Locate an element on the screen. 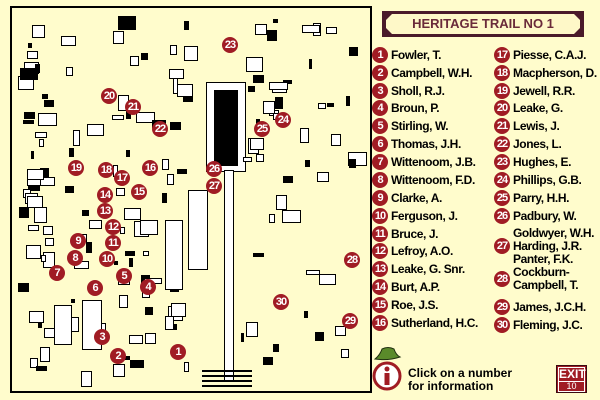 The height and width of the screenshot is (400, 600). info-with-hat-icon is located at coordinates (387, 369).